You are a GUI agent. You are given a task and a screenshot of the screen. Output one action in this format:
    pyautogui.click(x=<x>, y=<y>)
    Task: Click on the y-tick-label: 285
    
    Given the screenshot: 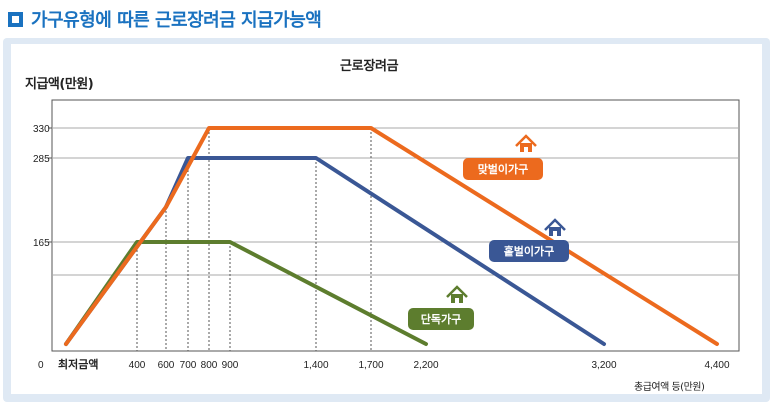 What is the action you would take?
    pyautogui.click(x=41, y=159)
    